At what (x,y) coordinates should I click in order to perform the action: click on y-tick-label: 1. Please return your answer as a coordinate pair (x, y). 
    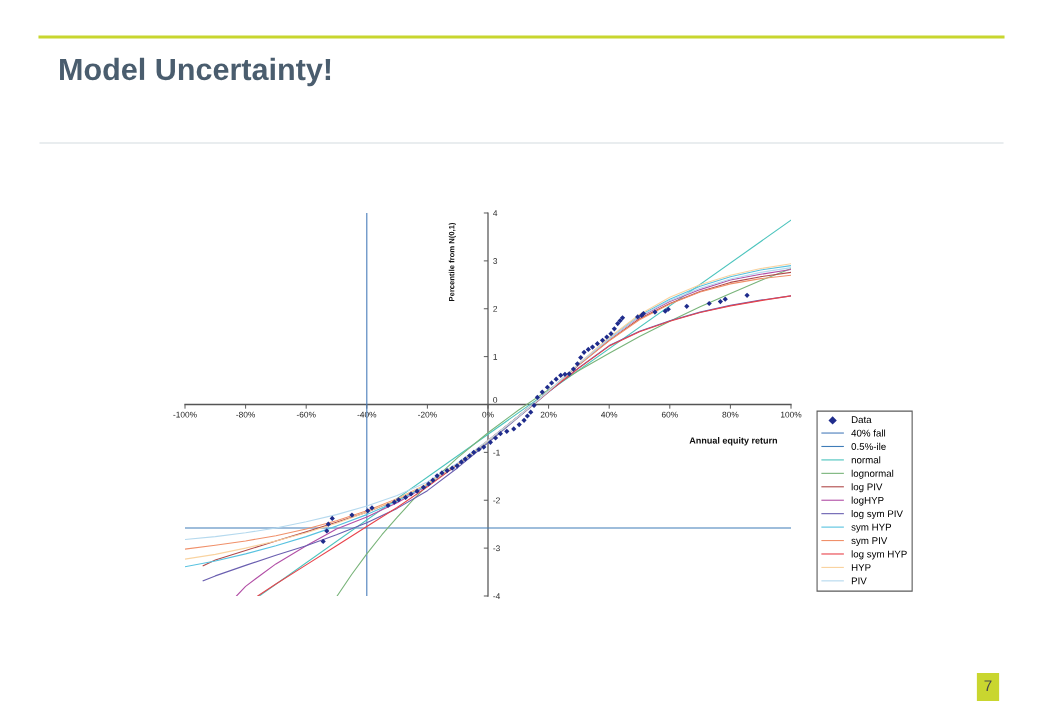
    Looking at the image, I should click on (495, 356).